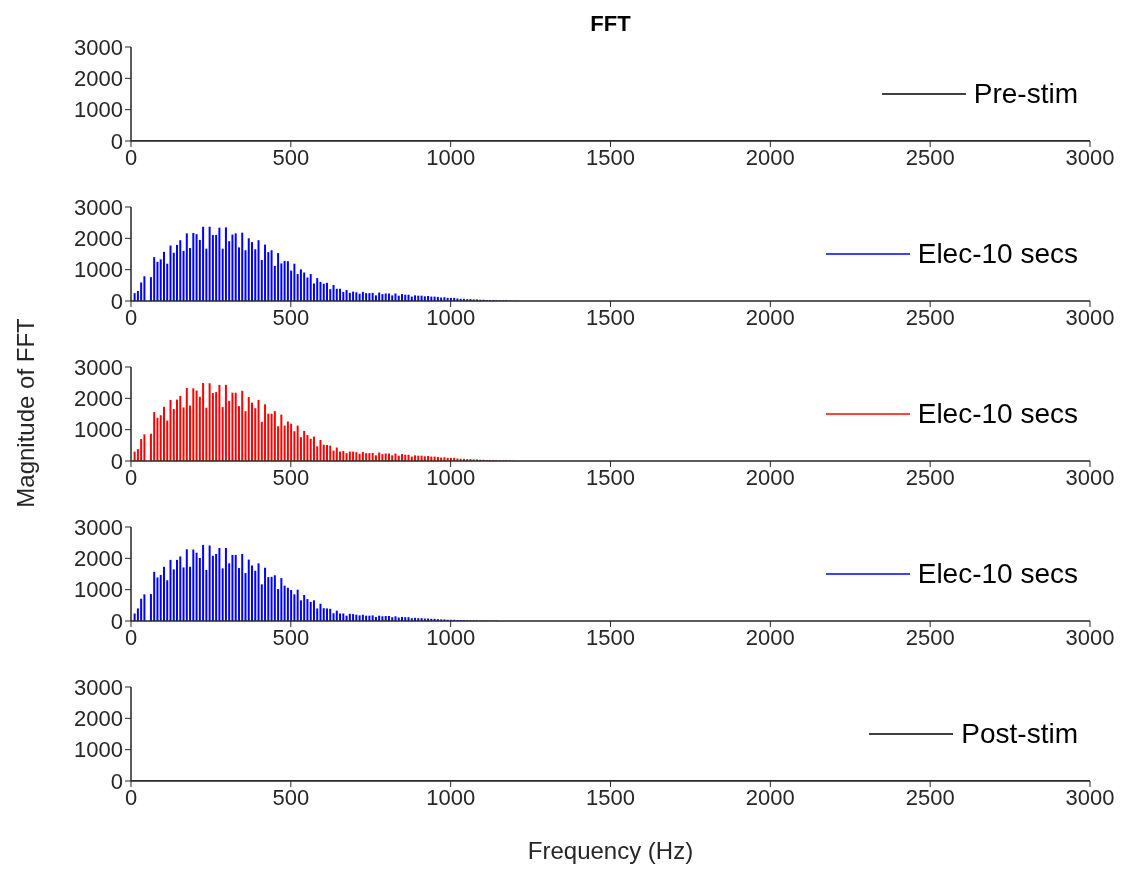  I want to click on x-axis-title: Frequency (Hz), so click(610, 851).